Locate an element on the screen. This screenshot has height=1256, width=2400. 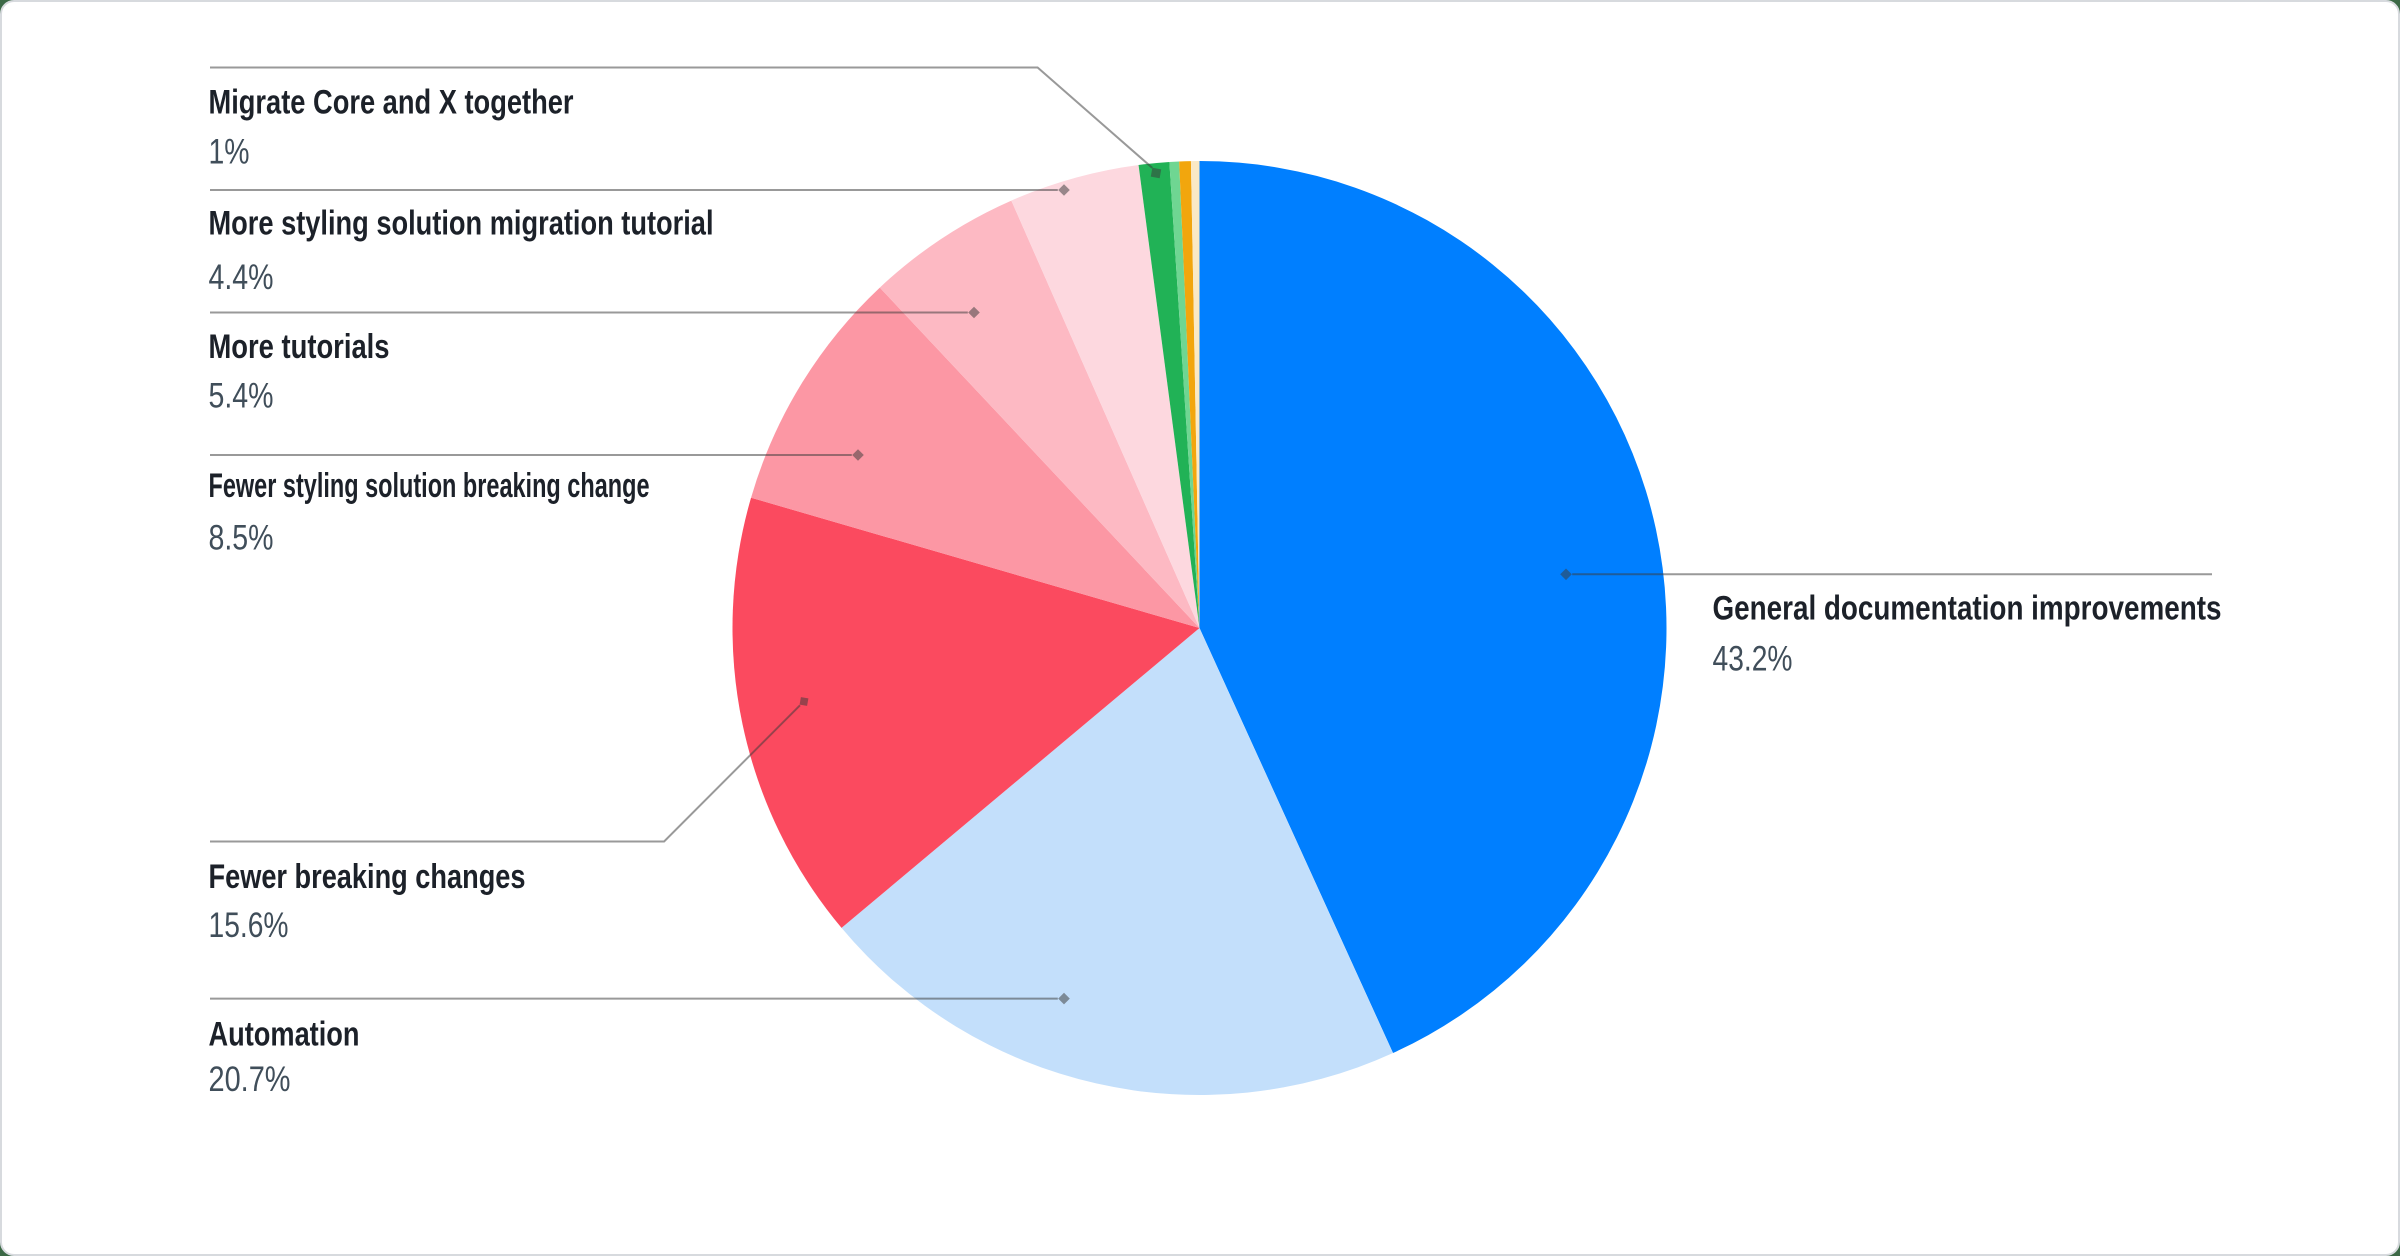
svg-text:General documentation improvem: General documentation improvements is located at coordinates (1967, 609).